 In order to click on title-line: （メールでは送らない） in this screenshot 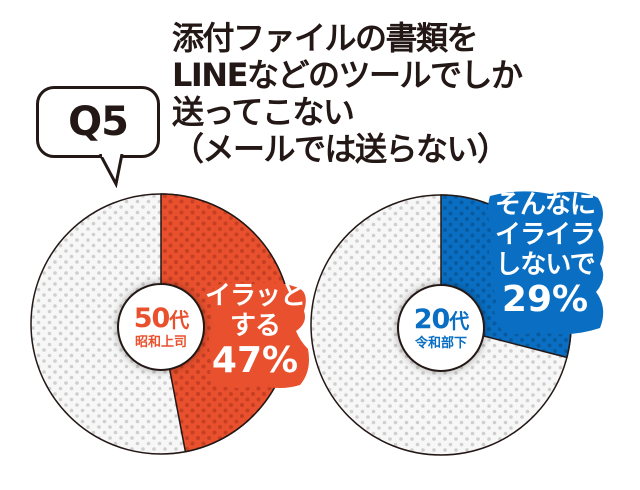, I will do `click(340, 149)`.